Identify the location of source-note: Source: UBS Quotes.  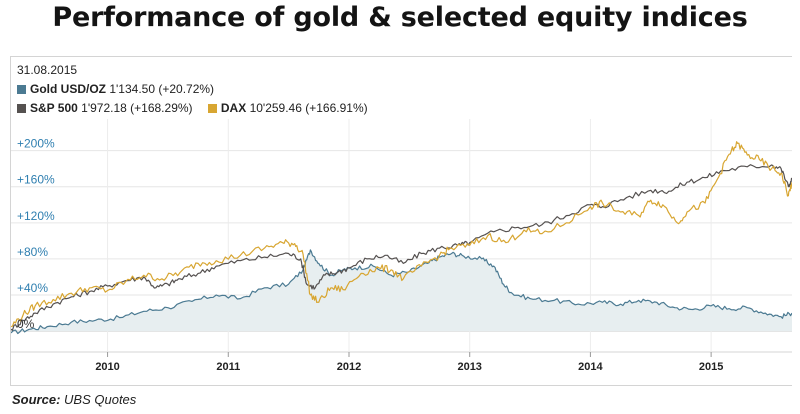
(74, 399).